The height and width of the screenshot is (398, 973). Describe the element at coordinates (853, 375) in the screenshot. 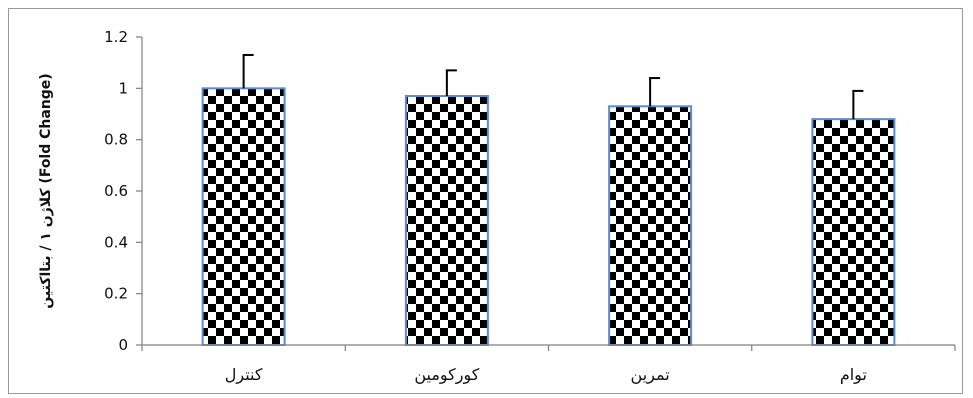

I see `x-tick-label: توام` at that location.